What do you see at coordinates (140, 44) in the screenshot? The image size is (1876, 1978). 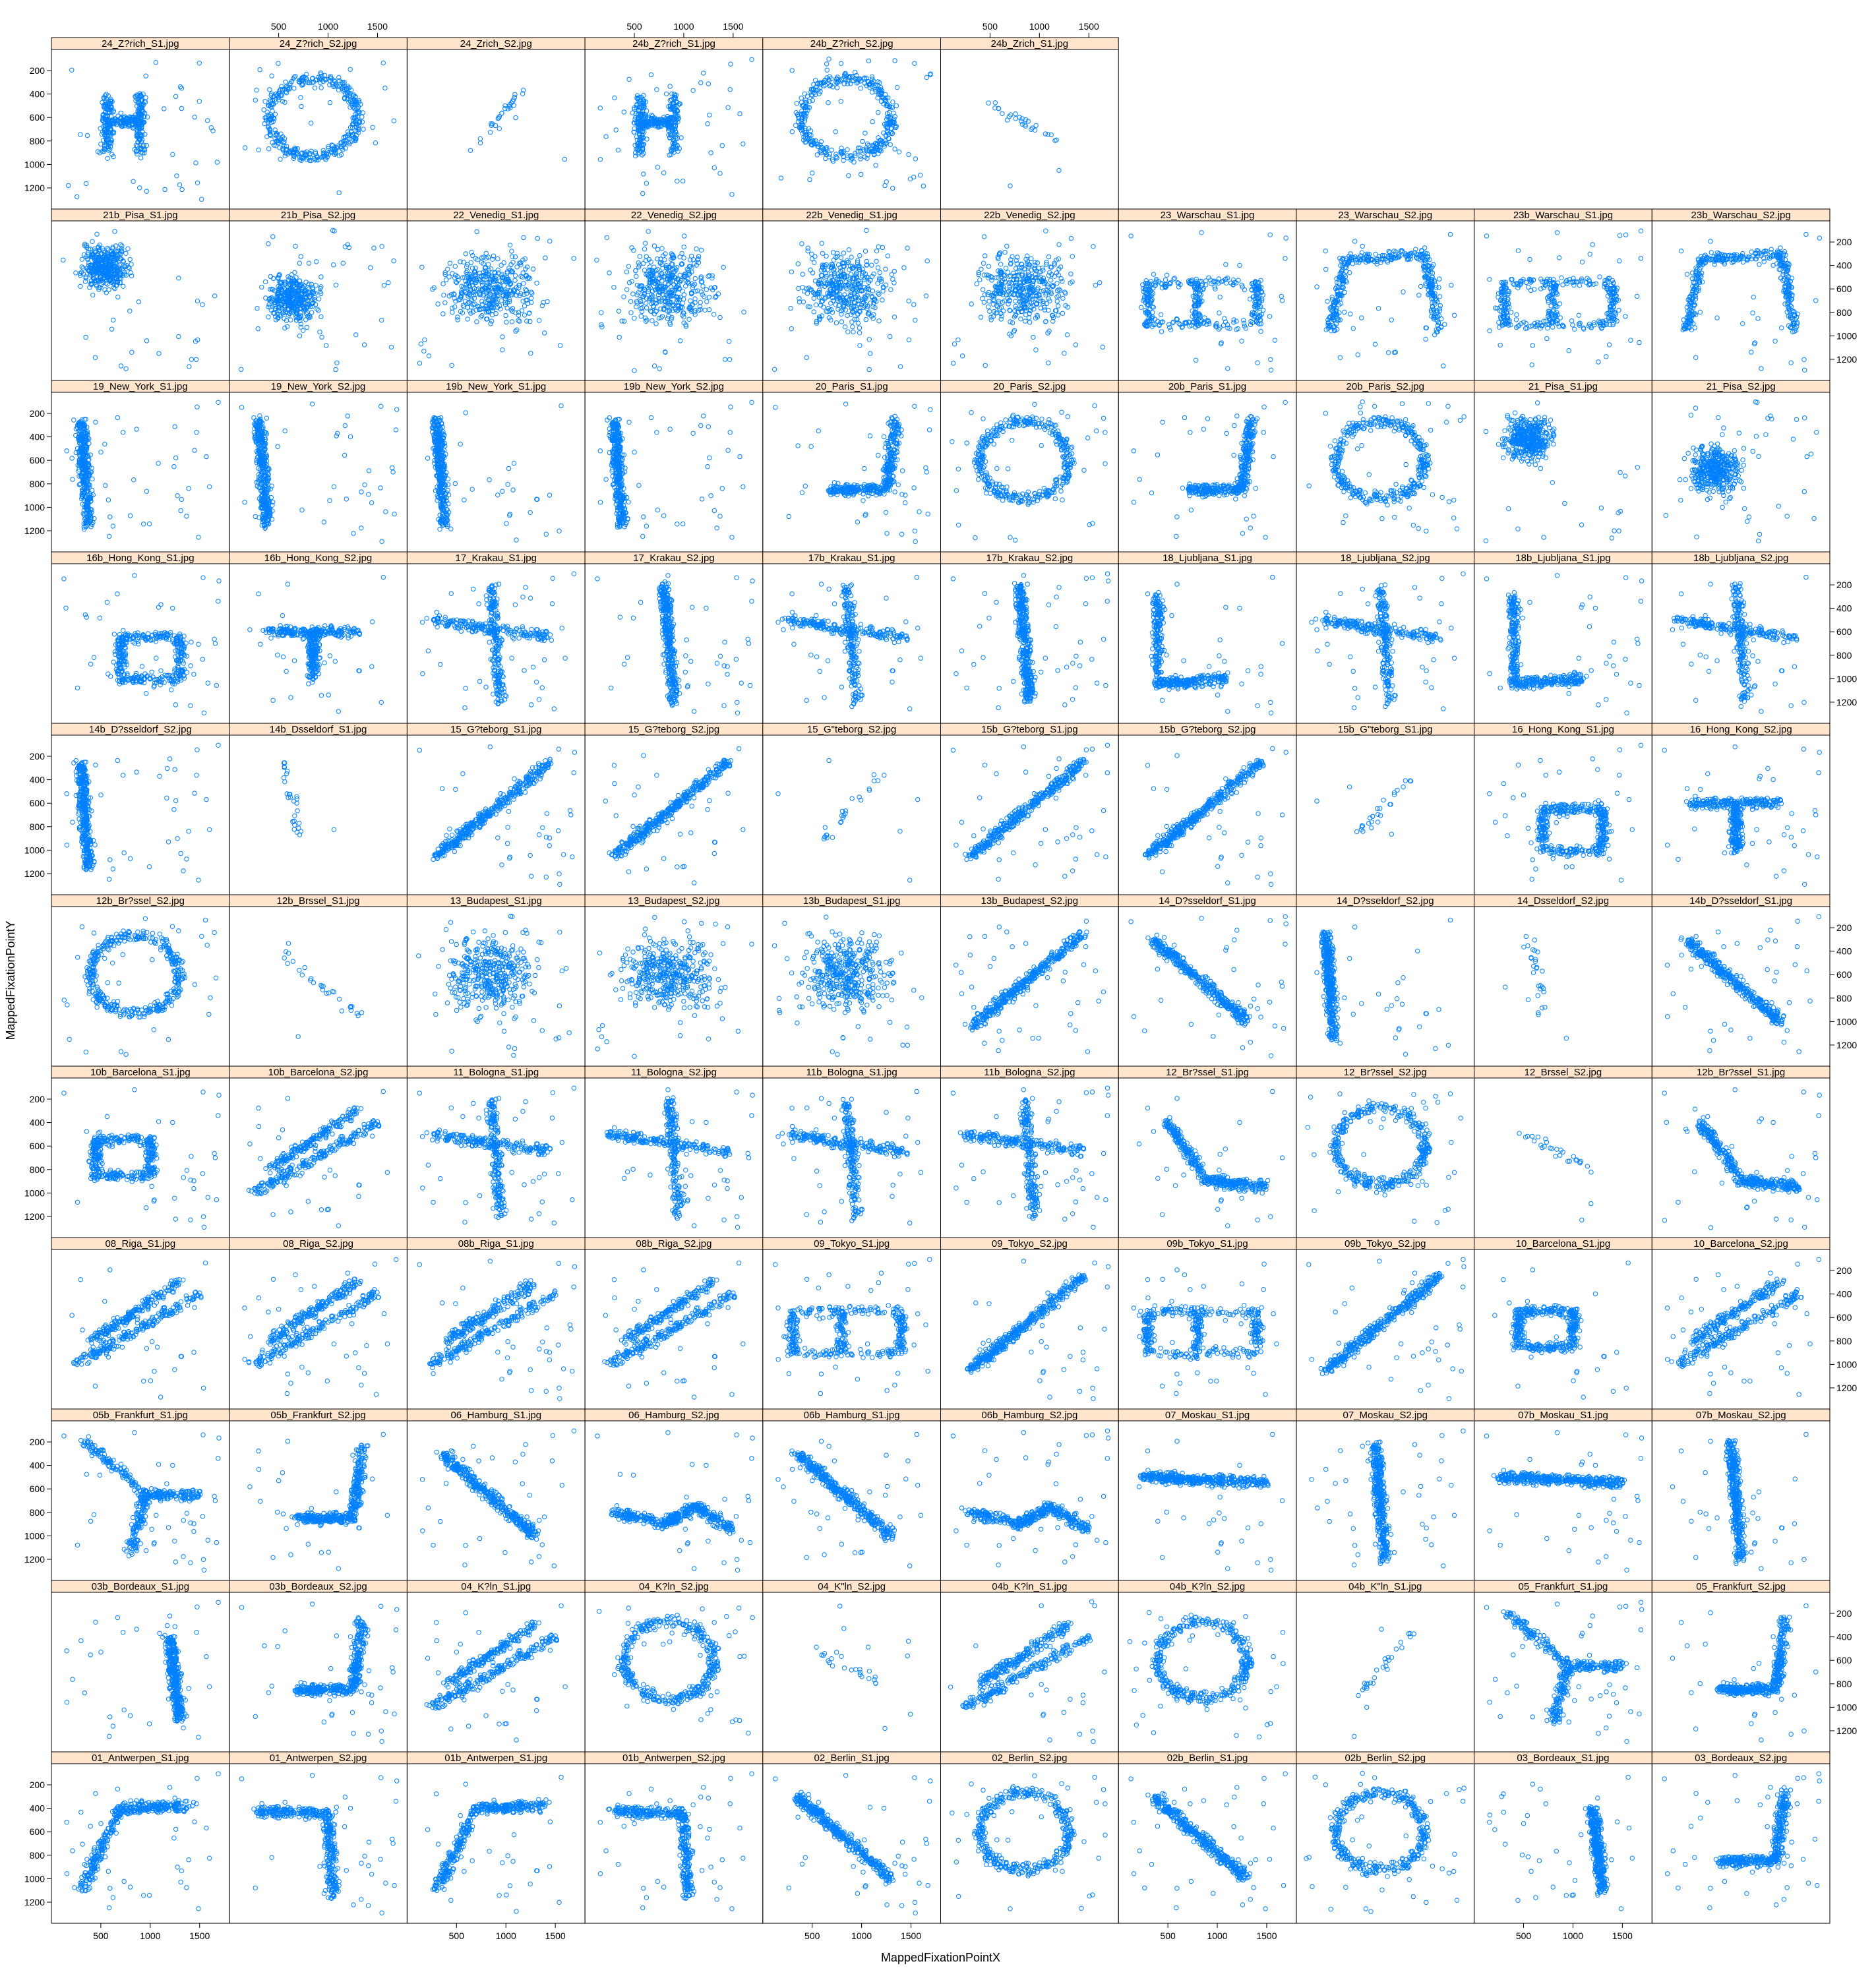 I see `panel-title: 24_Z?rich_S1.jpg` at bounding box center [140, 44].